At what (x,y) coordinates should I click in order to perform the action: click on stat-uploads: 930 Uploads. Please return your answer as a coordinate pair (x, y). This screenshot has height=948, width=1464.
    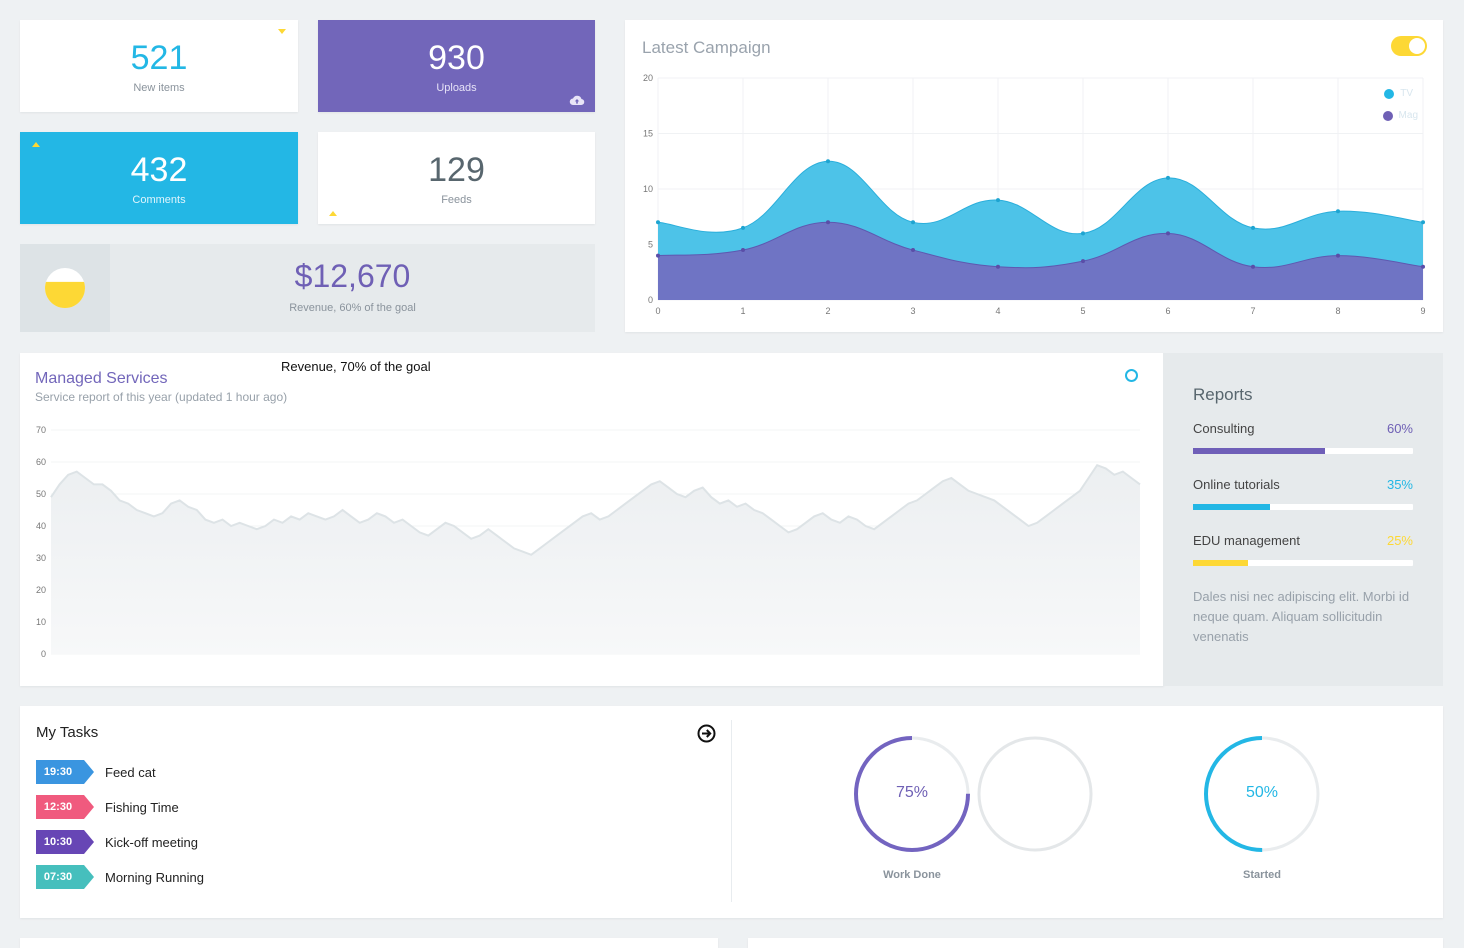
    Looking at the image, I should click on (456, 66).